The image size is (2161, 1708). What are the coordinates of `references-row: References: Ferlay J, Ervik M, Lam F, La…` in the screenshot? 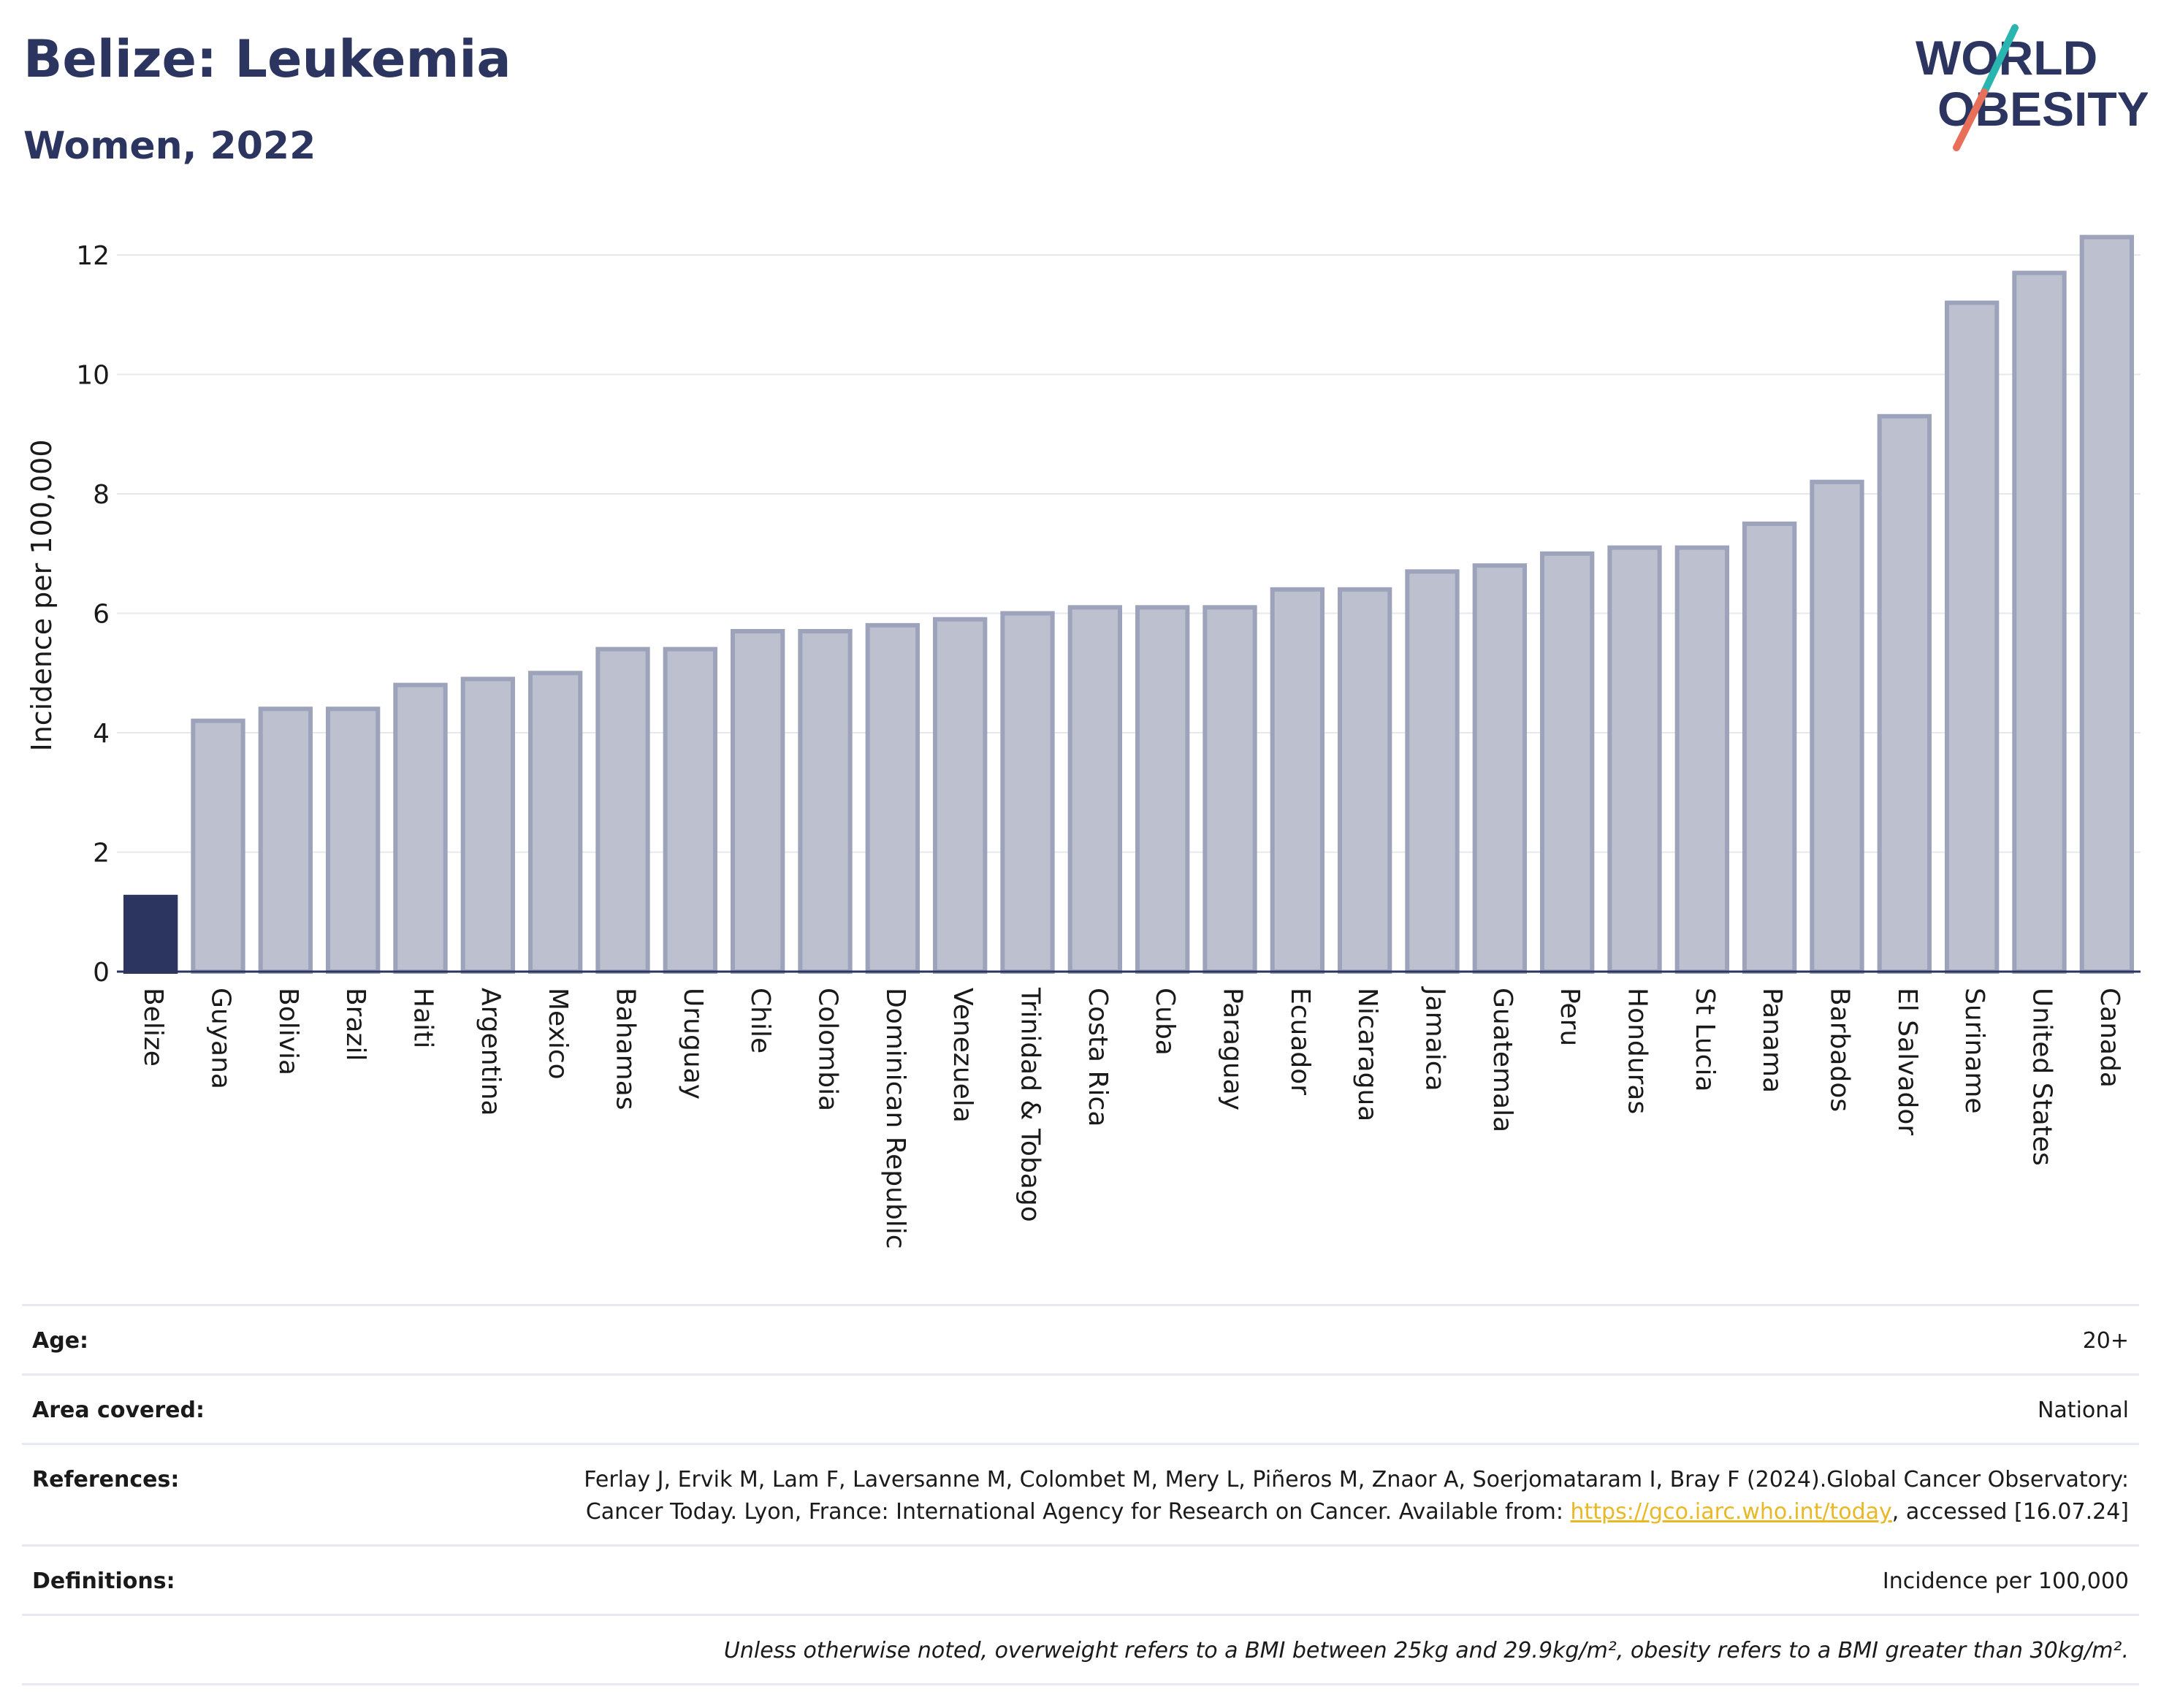 It's located at (1080, 1493).